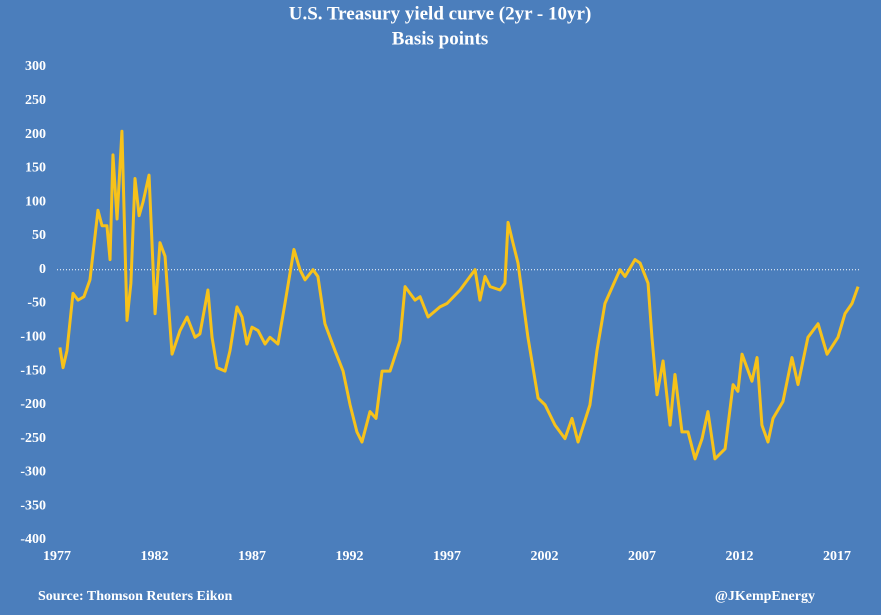 Image resolution: width=881 pixels, height=615 pixels. I want to click on x-tick-label: 1992, so click(350, 556).